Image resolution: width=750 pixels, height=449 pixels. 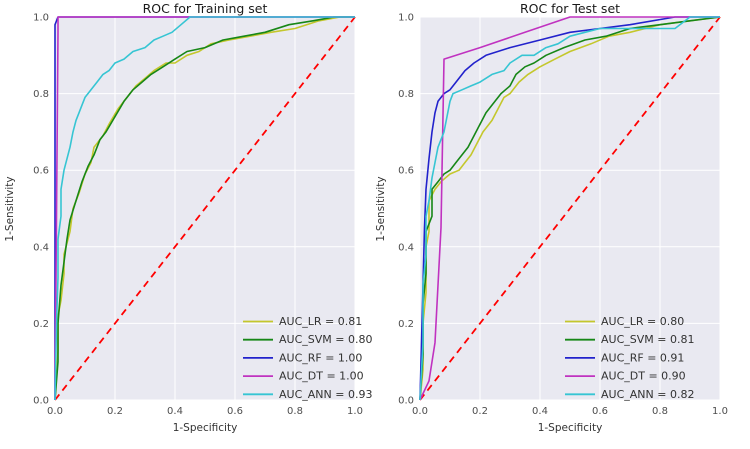 What do you see at coordinates (643, 376) in the screenshot?
I see `legend-label-dt: AUC_DT = 0.90` at bounding box center [643, 376].